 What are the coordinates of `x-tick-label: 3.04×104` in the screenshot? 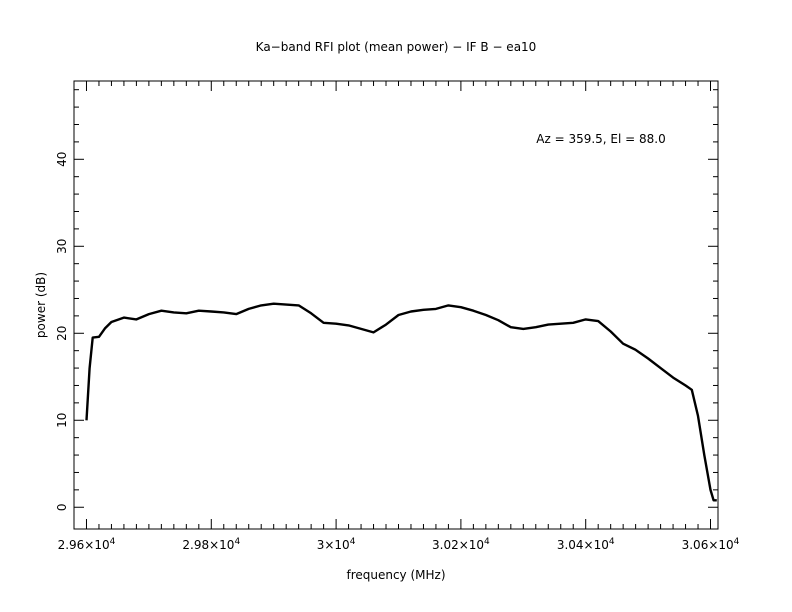 It's located at (586, 544).